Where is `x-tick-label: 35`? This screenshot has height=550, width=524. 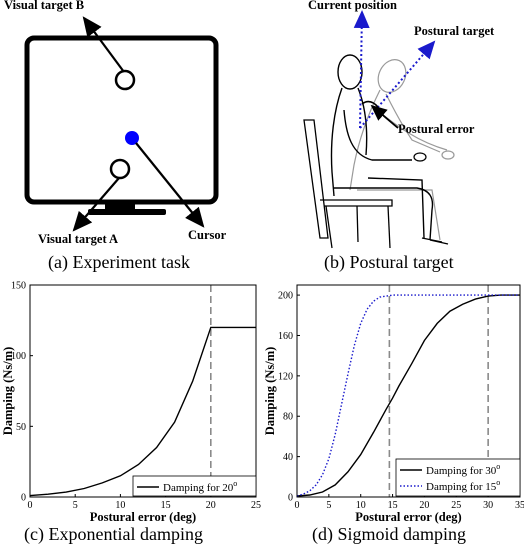 x-tick-label: 35 is located at coordinates (519, 505).